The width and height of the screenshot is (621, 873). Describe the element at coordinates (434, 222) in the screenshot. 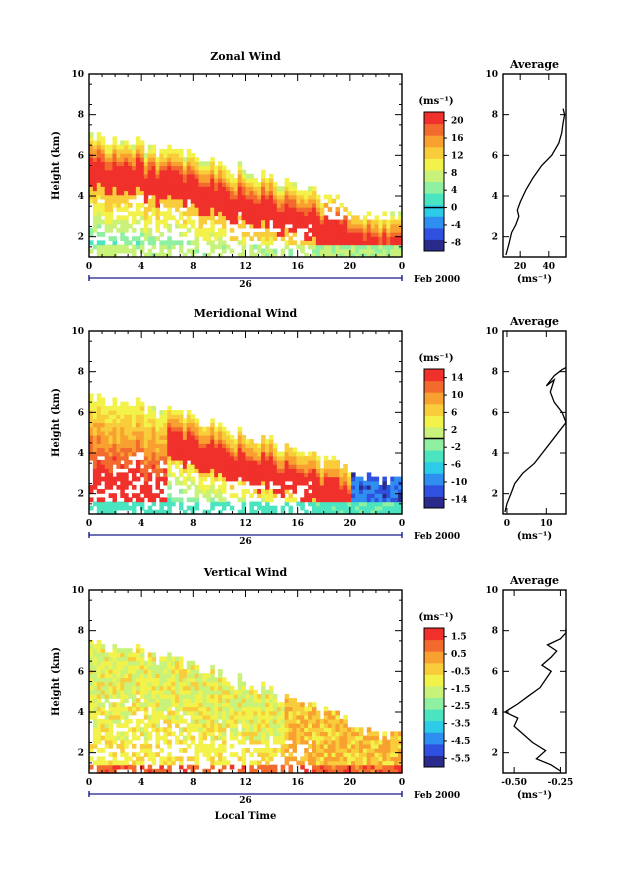

I see `colorbar-swatch` at that location.